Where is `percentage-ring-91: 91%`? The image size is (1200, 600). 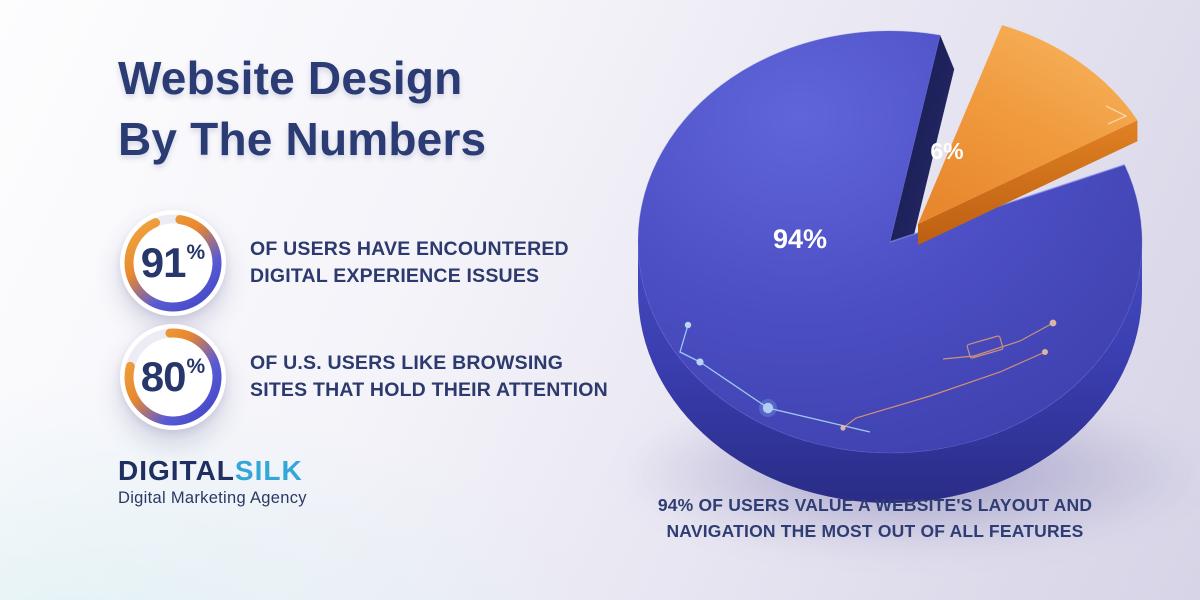 percentage-ring-91: 91% is located at coordinates (173, 263).